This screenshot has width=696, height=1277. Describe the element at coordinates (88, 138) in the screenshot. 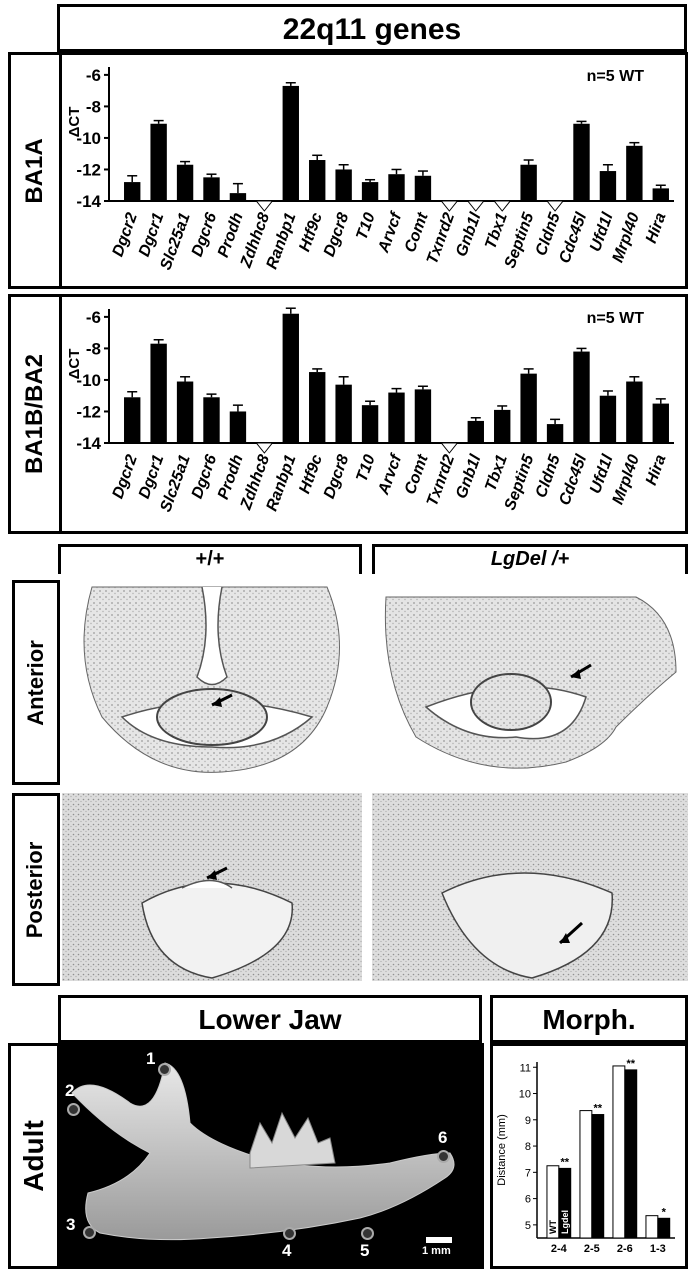

I see `y-tick-label: -10` at that location.